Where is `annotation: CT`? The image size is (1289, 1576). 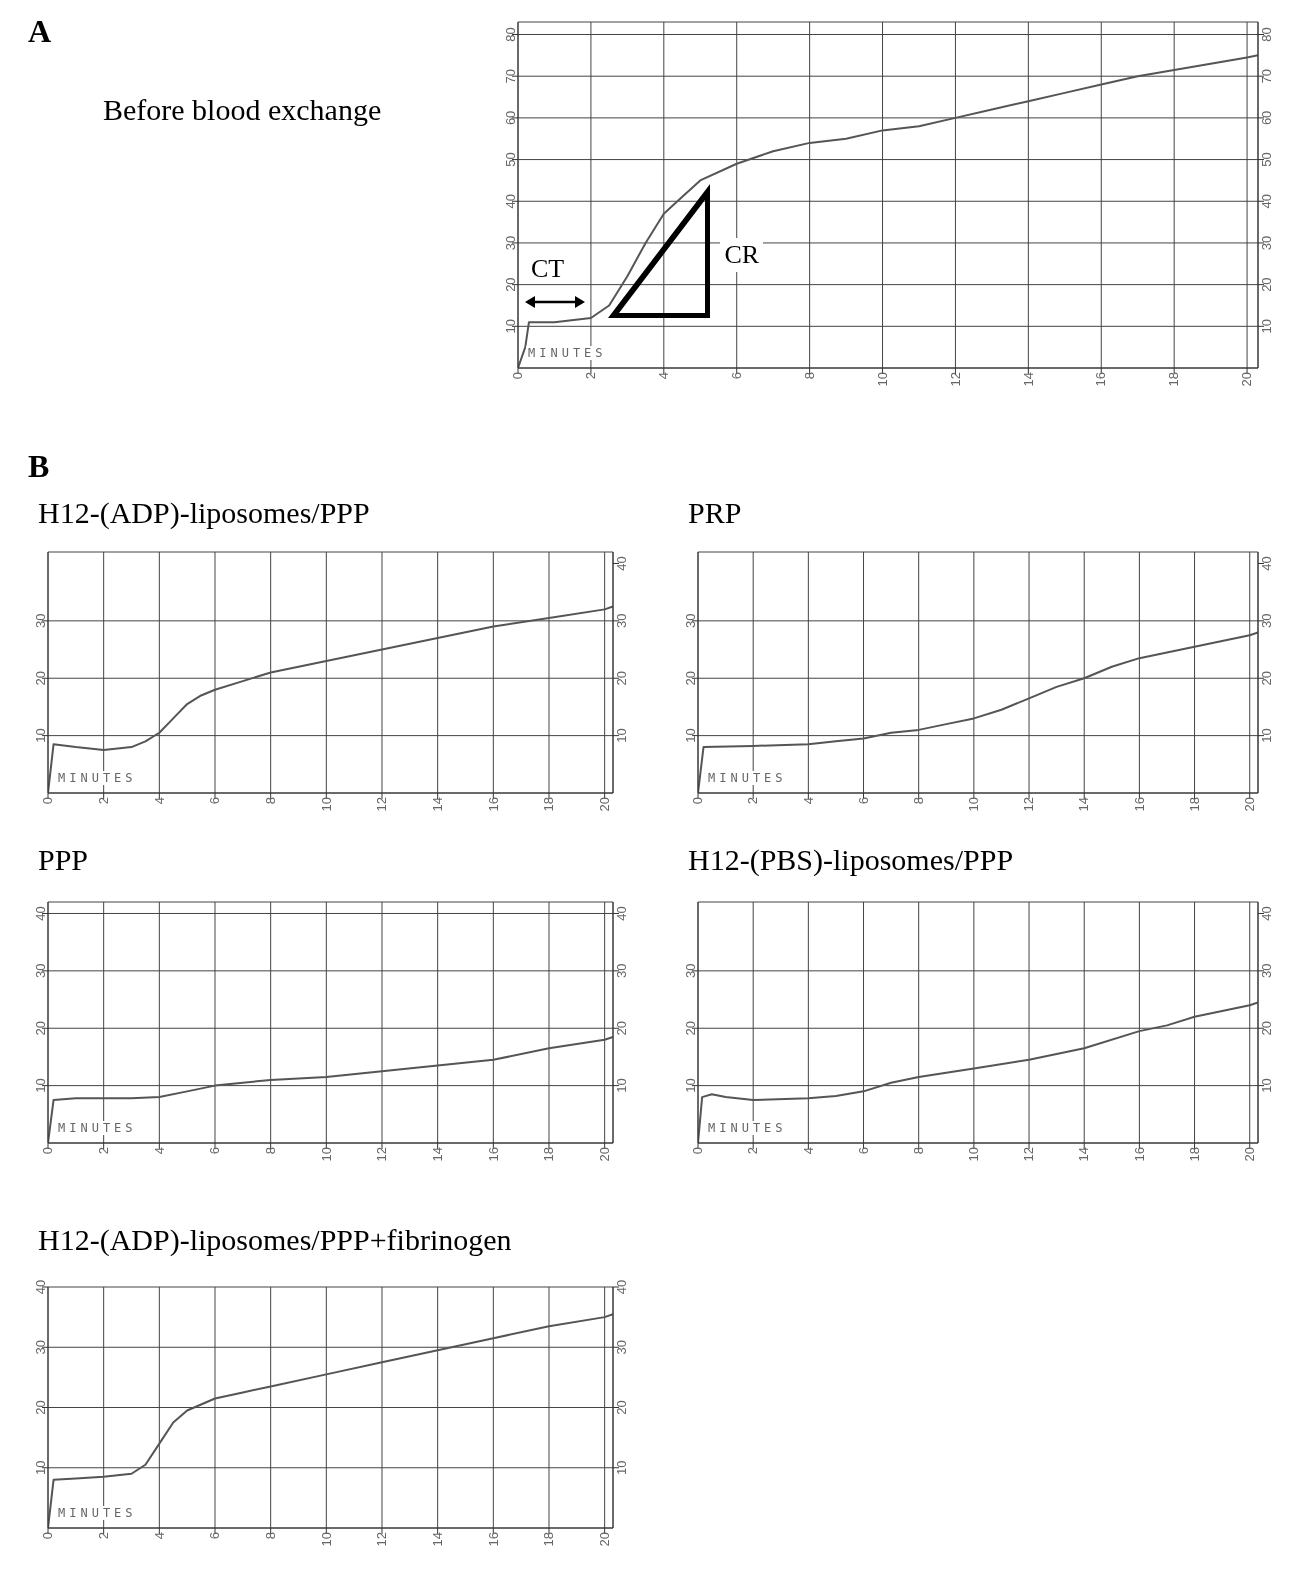 annotation: CT is located at coordinates (548, 269).